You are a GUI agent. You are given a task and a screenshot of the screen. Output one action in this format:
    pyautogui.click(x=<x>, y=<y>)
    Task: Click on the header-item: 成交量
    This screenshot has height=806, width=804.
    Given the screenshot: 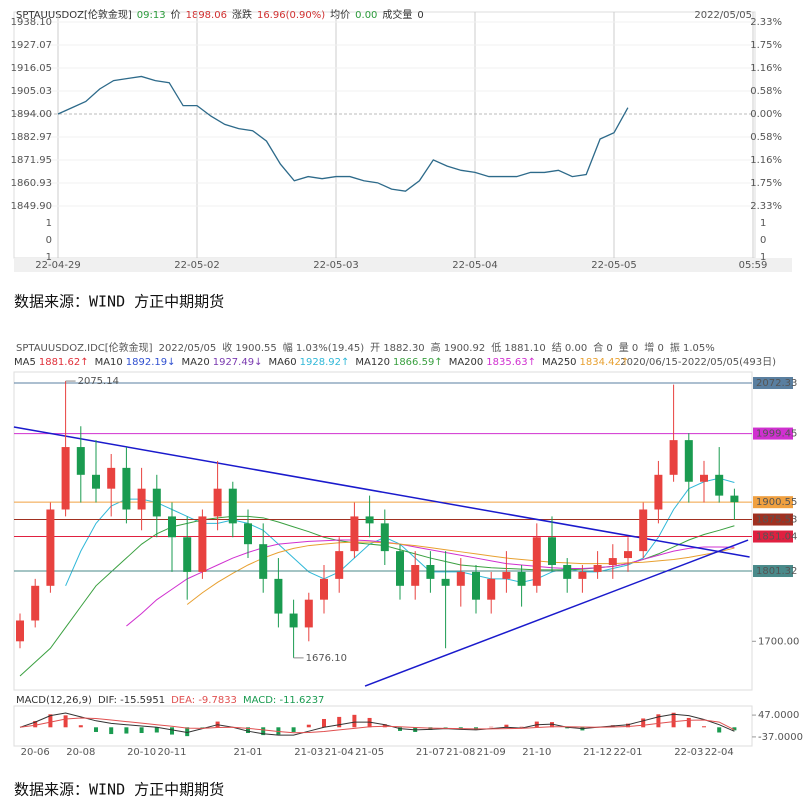 What is the action you would take?
    pyautogui.click(x=397, y=14)
    